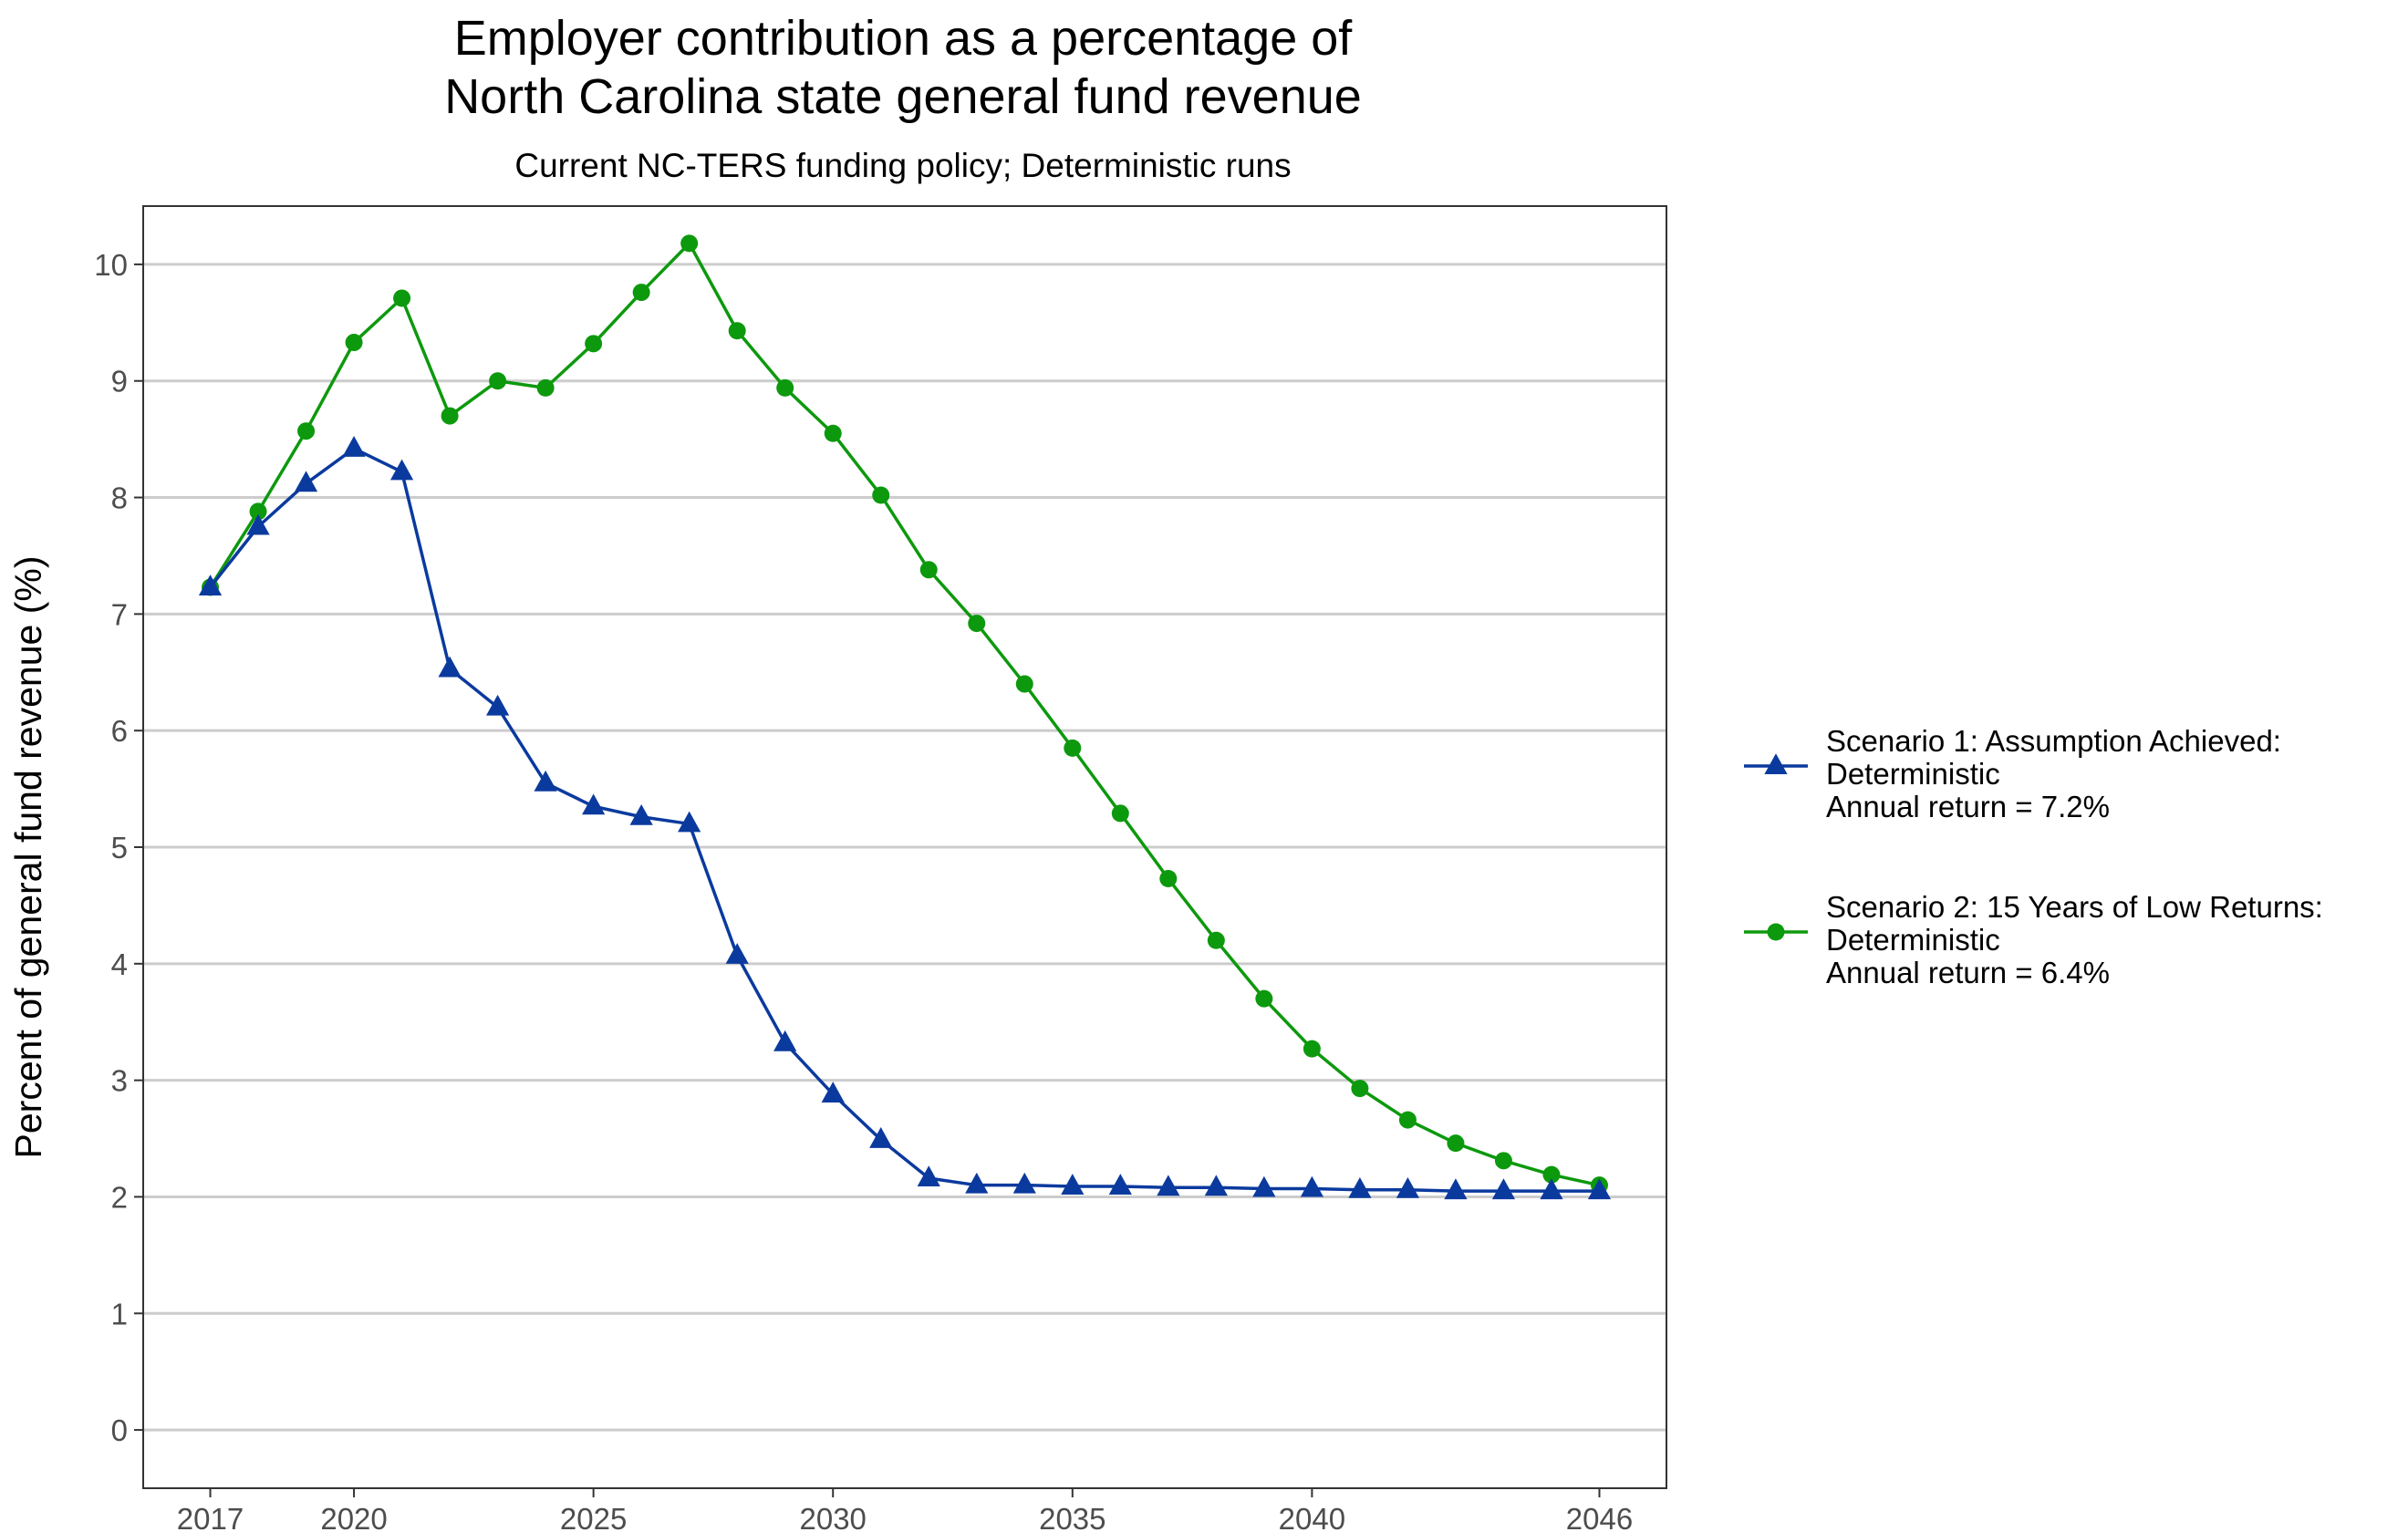  What do you see at coordinates (119, 964) in the screenshot?
I see `y-tick-label: 4` at bounding box center [119, 964].